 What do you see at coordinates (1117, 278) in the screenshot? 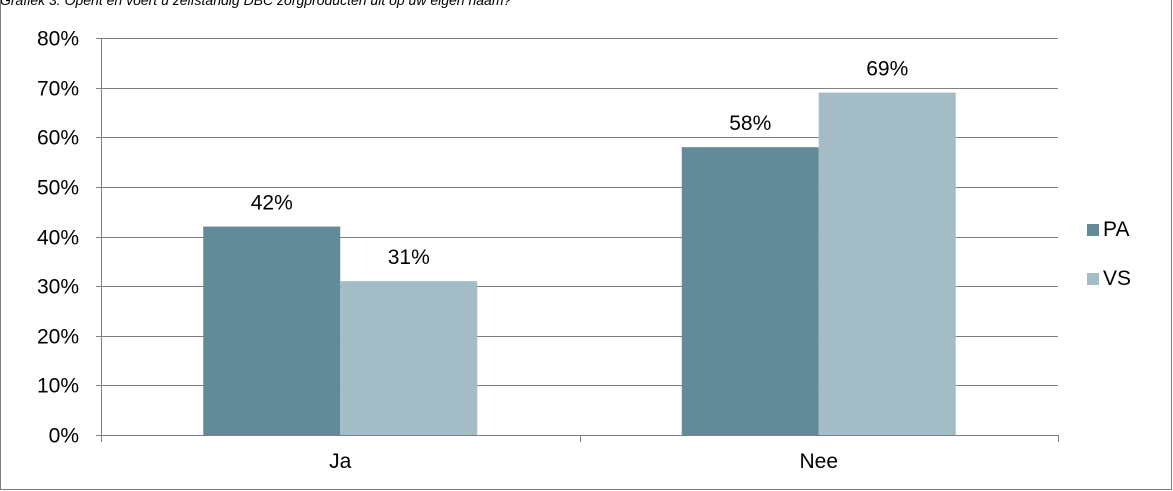
I see `legend-label-vs: VS` at bounding box center [1117, 278].